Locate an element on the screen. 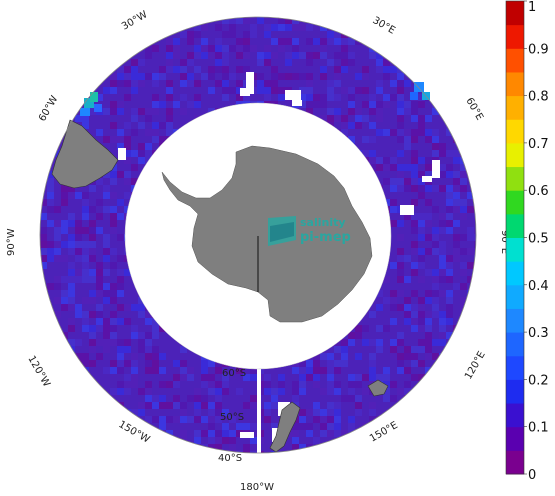  lon-label-150e: 150°E is located at coordinates (384, 432).